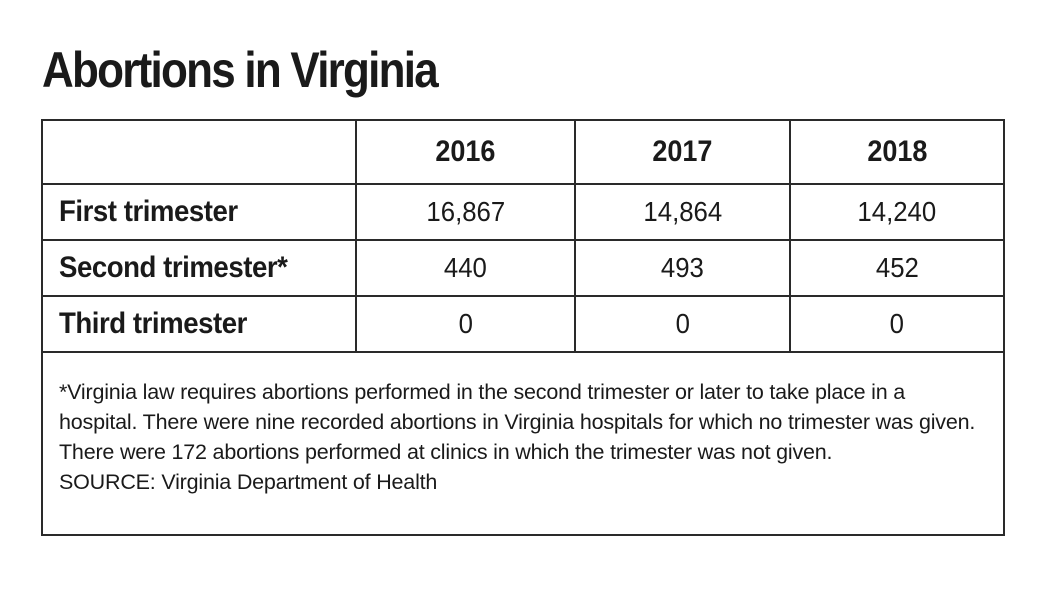 The height and width of the screenshot is (591, 1051). Describe the element at coordinates (896, 268) in the screenshot. I see `table-cell: 452` at that location.